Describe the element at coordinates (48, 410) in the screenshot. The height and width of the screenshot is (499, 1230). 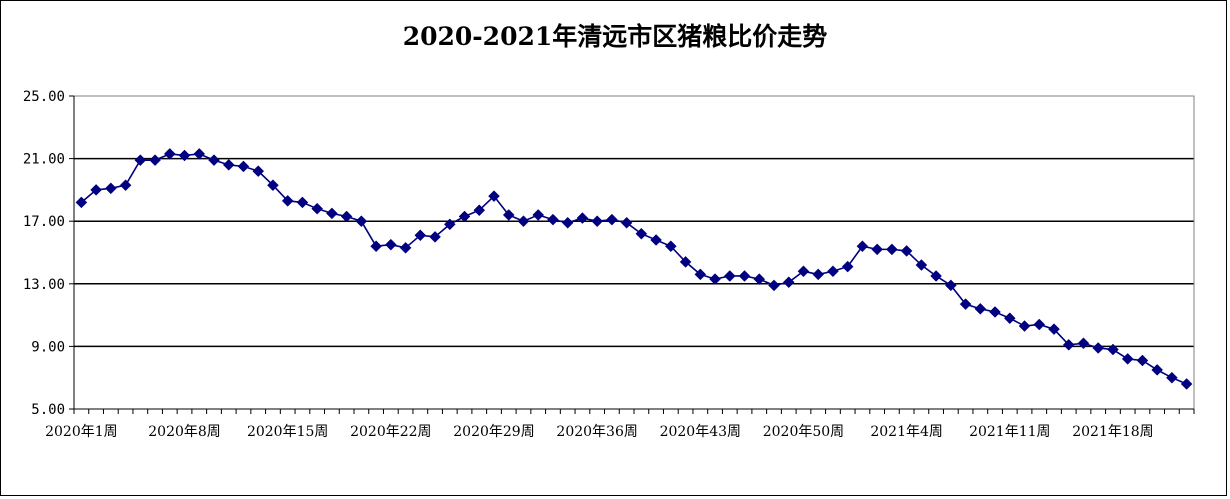
I see `y-tick-label: 5.00` at that location.